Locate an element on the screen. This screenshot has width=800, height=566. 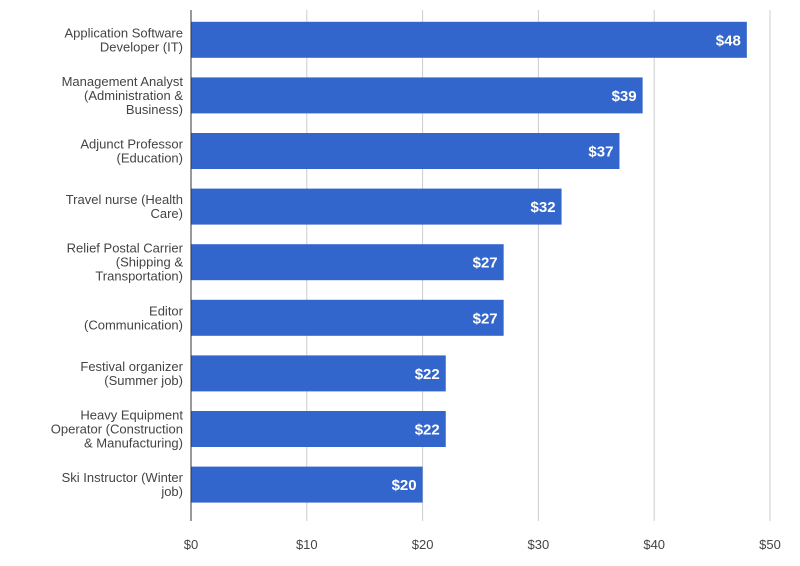
category-label-line: (Communication) is located at coordinates (133, 324).